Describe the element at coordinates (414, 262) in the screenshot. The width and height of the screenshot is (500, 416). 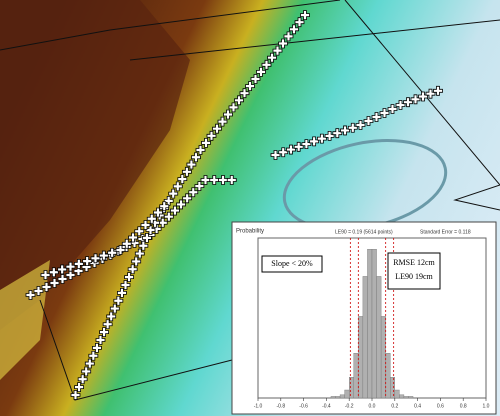
I see `rmse-label: RMSE 12cm` at that location.